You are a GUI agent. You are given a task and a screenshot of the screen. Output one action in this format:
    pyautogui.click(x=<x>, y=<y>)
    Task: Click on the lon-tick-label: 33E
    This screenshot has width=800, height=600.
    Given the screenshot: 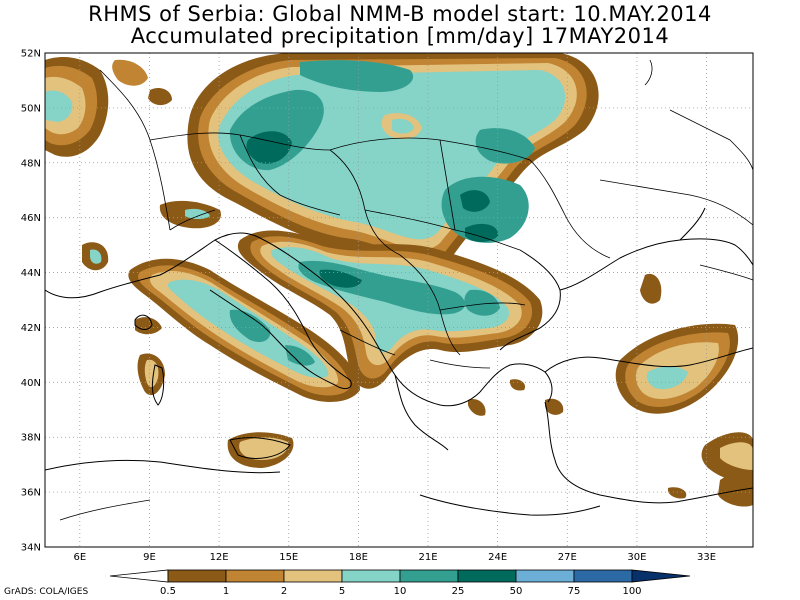 What is the action you would take?
    pyautogui.click(x=706, y=557)
    